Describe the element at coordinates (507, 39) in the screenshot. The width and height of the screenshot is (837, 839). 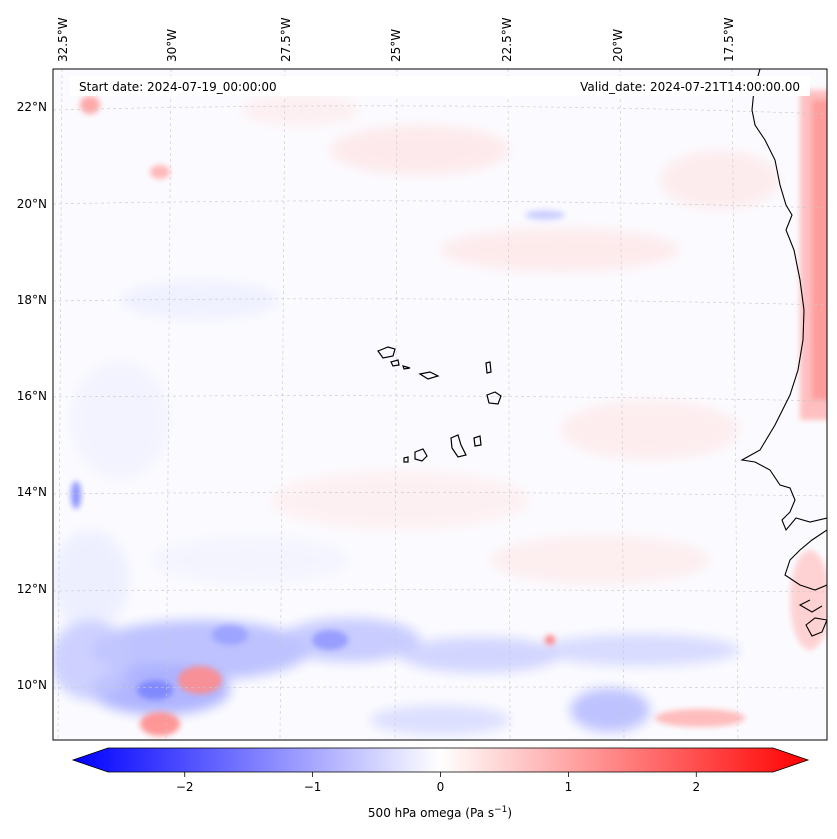
I see `lon-label: 22.5°W` at that location.